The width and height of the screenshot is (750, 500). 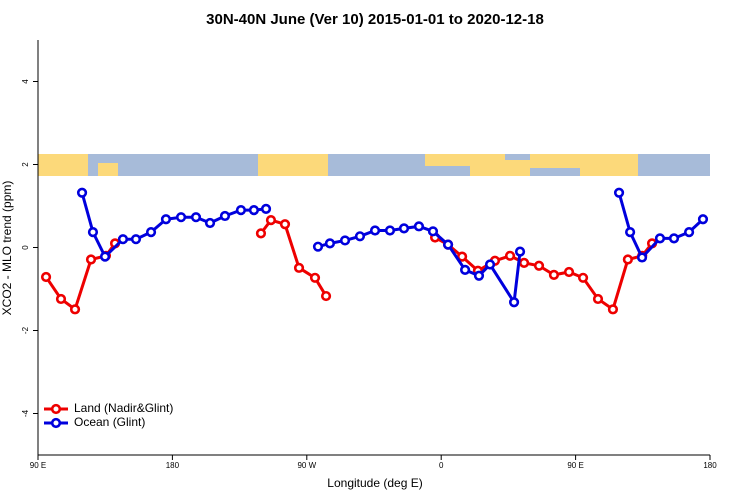 What do you see at coordinates (25, 81) in the screenshot?
I see `y-tick-label: 4` at bounding box center [25, 81].